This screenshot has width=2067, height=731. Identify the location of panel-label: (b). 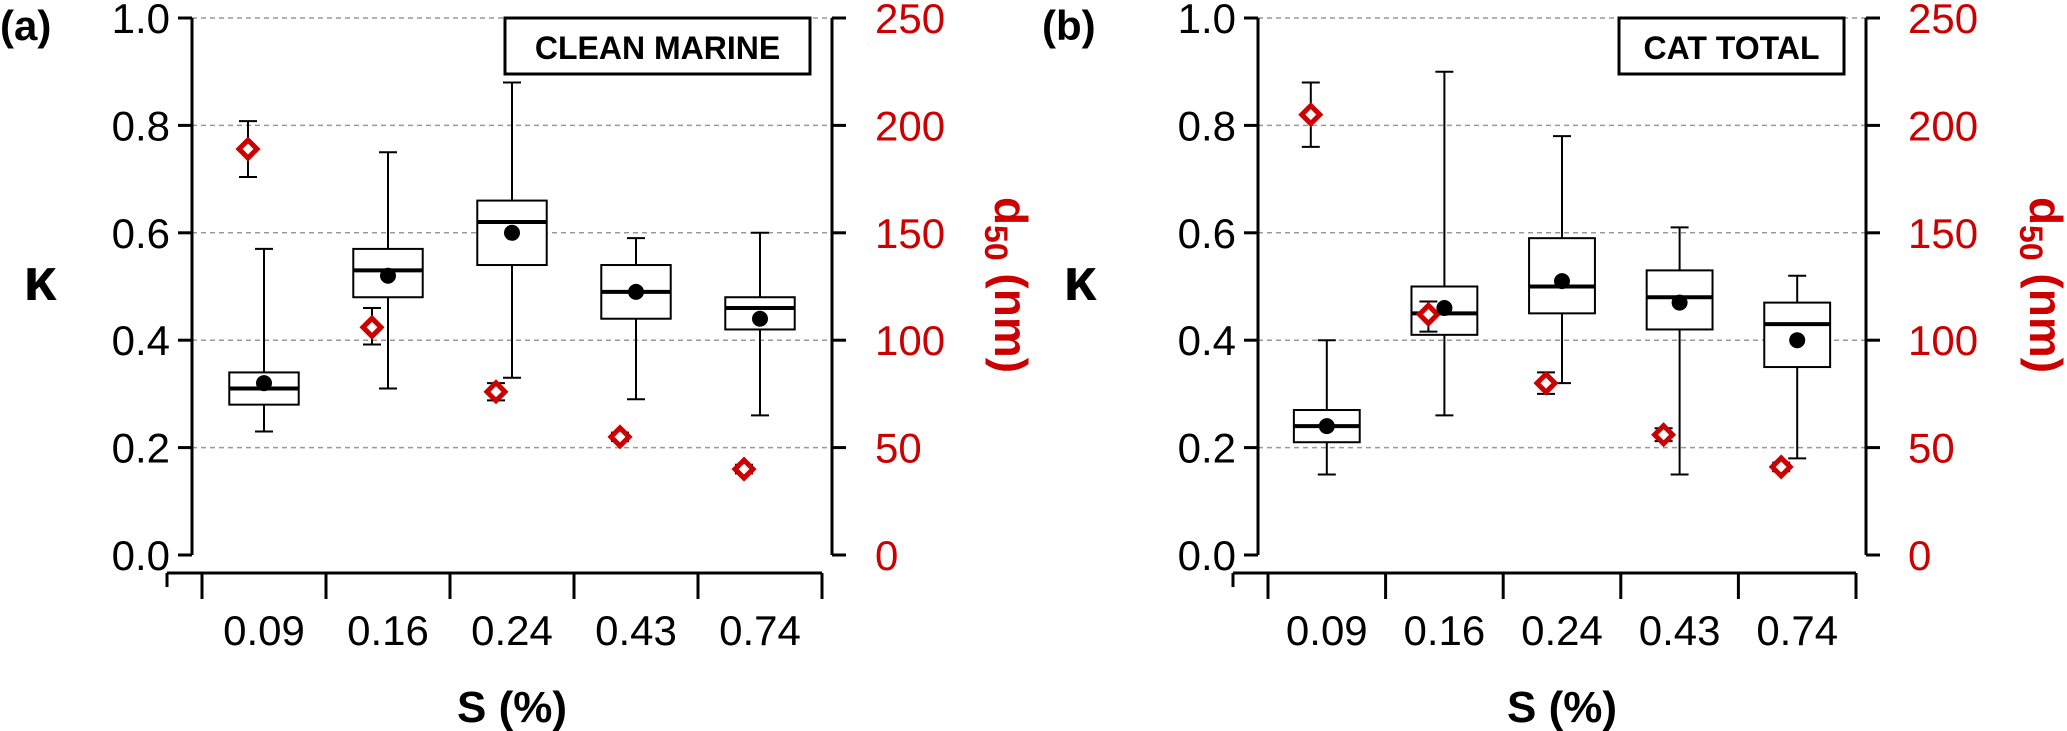
(1069, 25).